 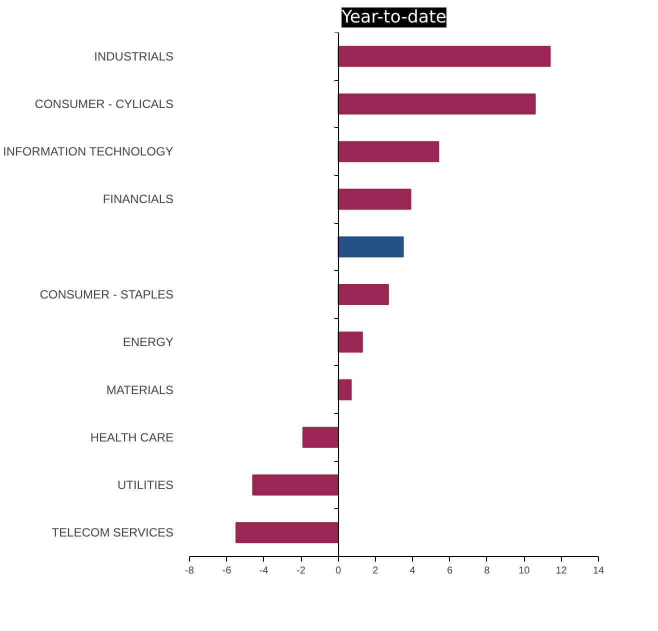 I want to click on x-tick-label: 4, so click(x=413, y=571).